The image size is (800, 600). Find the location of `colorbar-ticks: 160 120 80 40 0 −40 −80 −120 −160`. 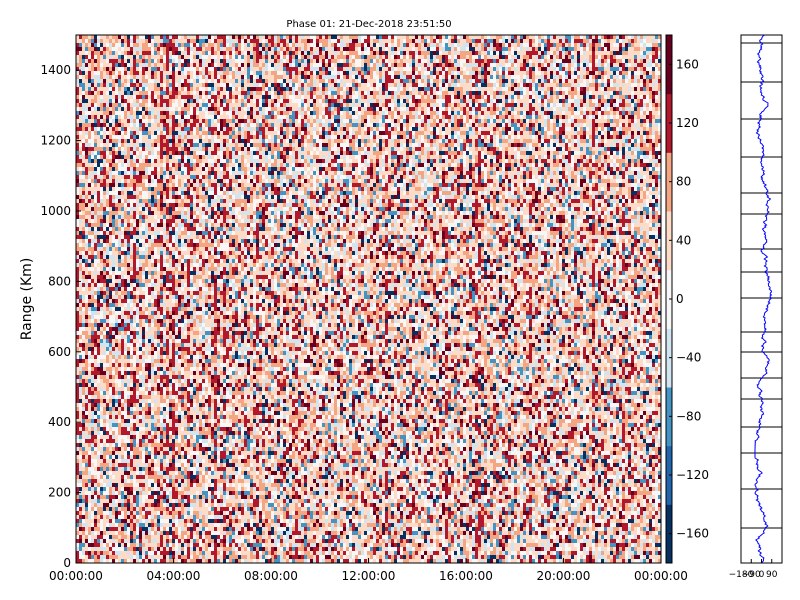

colorbar-ticks: 160 120 80 40 0 −40 −80 −120 −160 is located at coordinates (689, 298).